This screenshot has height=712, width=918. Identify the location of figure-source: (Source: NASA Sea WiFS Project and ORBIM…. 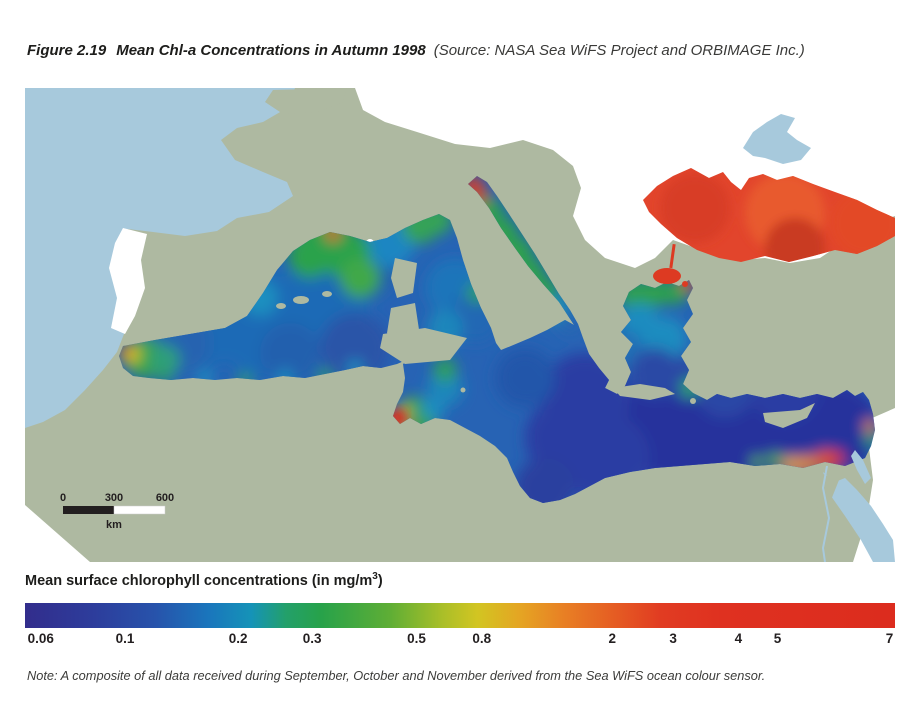
(619, 50).